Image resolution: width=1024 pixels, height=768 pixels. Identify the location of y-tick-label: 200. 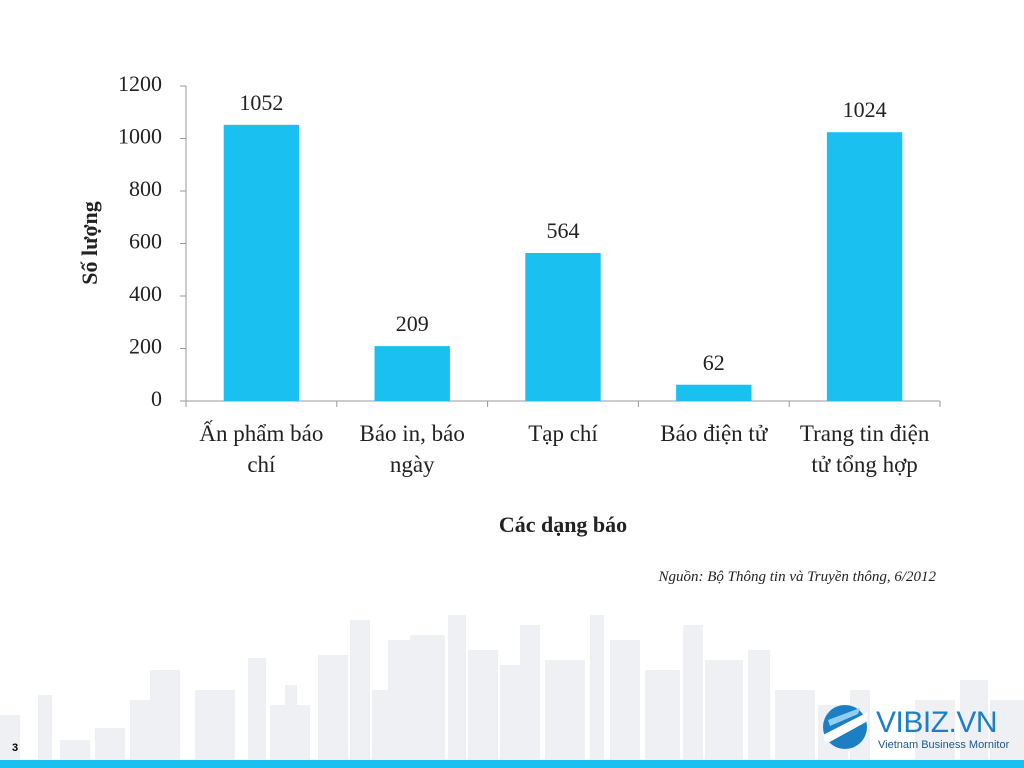
(145, 346).